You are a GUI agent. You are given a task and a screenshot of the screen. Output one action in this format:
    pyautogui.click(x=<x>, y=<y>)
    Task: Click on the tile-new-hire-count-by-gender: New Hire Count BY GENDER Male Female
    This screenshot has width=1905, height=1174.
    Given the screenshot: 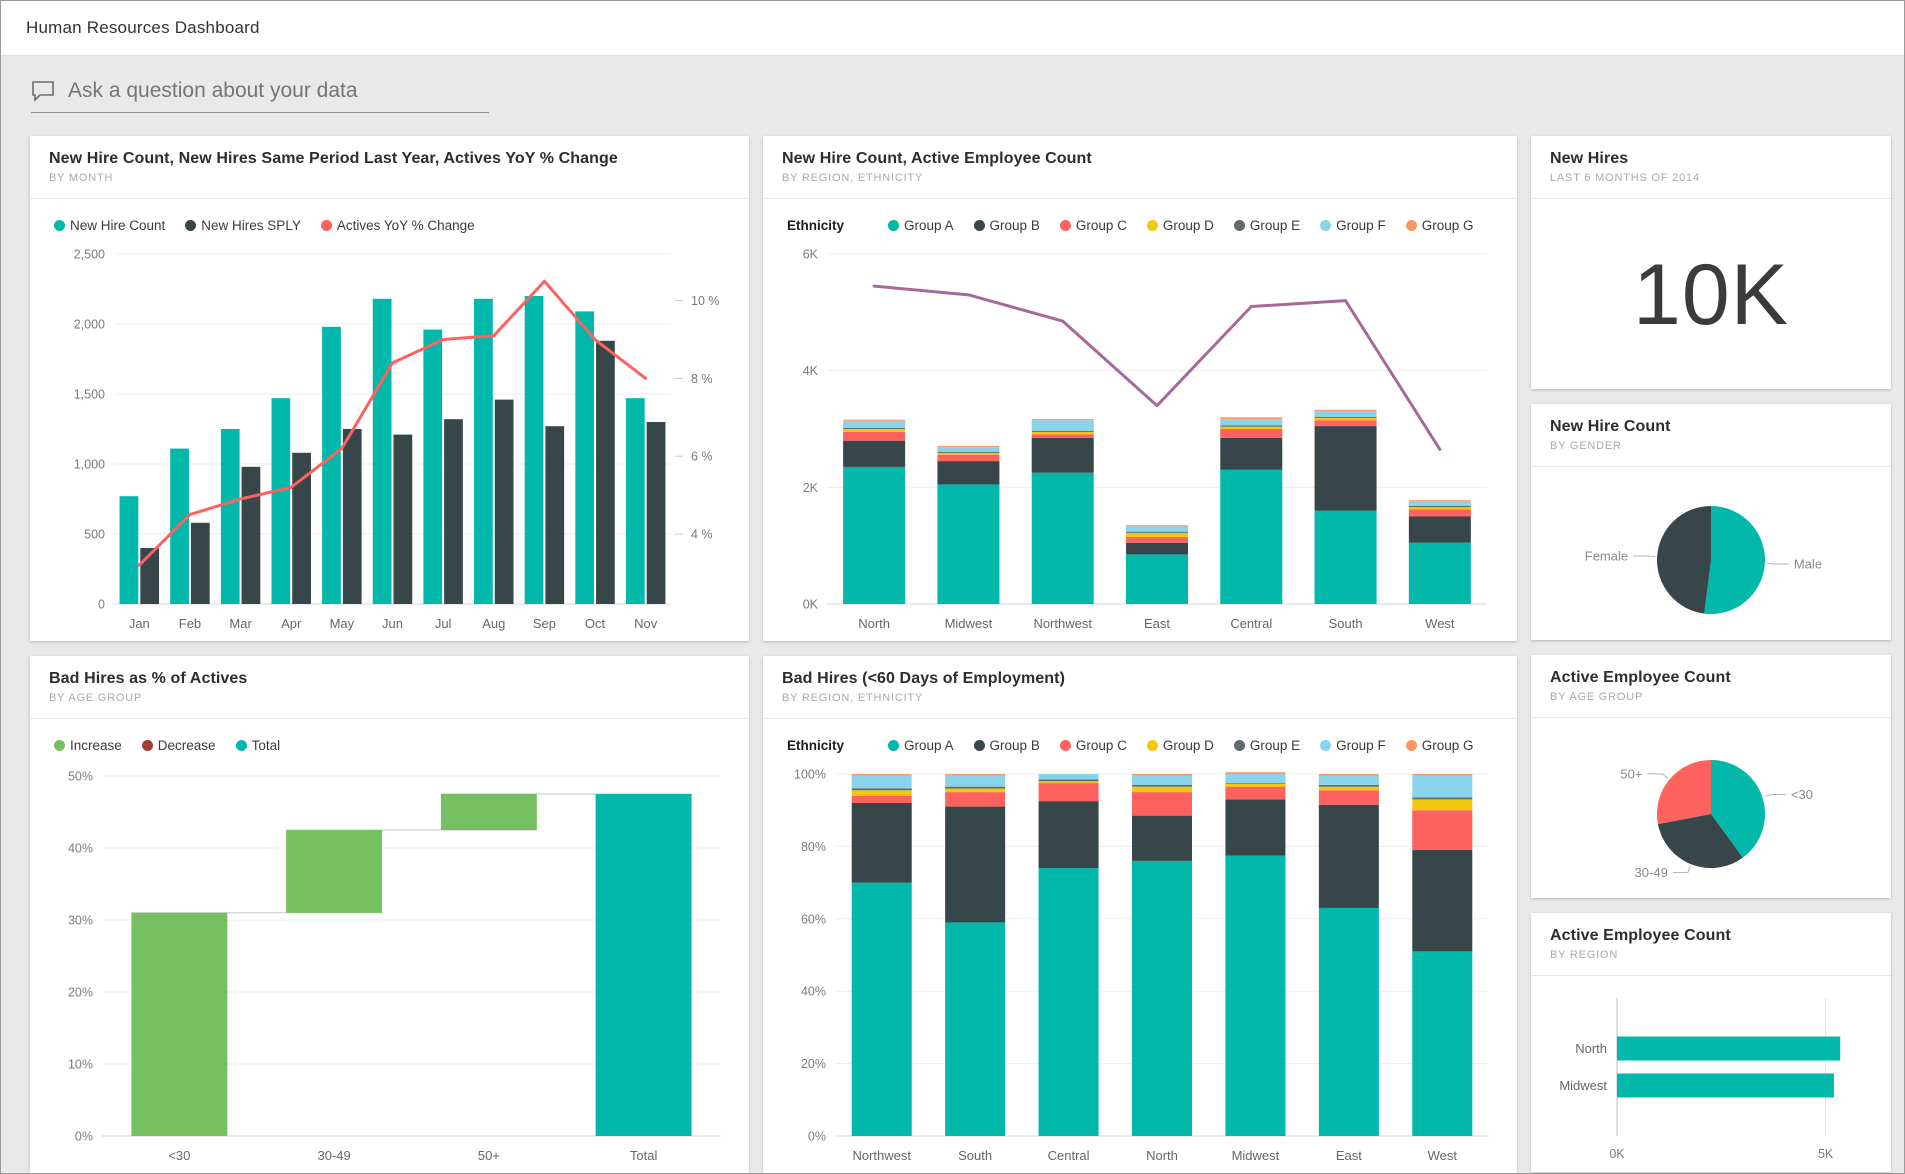 What is the action you would take?
    pyautogui.click(x=1711, y=522)
    